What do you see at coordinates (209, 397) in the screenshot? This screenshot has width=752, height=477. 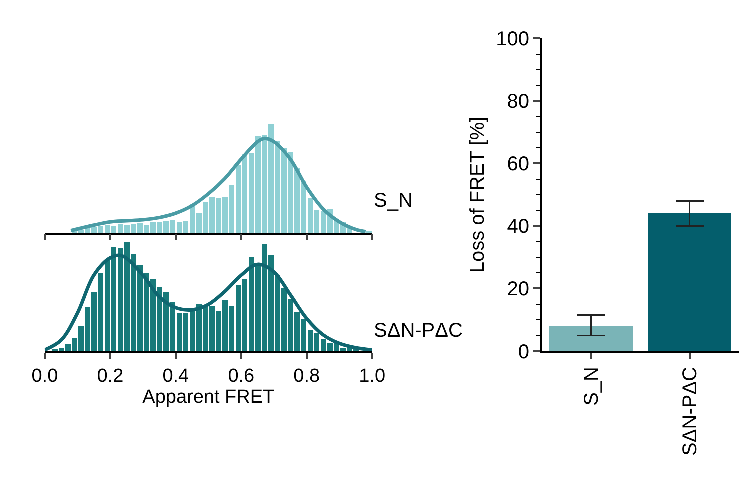 I see `x-axis-title: Apparent FRET` at bounding box center [209, 397].